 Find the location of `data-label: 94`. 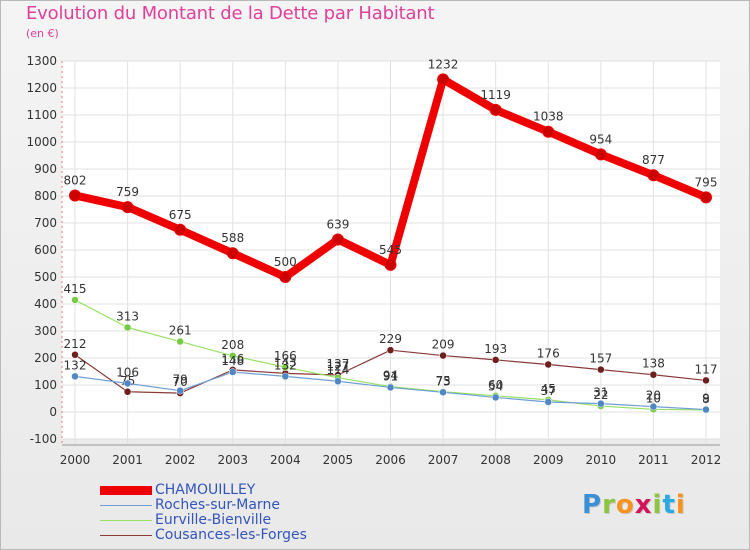

data-label: 94 is located at coordinates (390, 376).